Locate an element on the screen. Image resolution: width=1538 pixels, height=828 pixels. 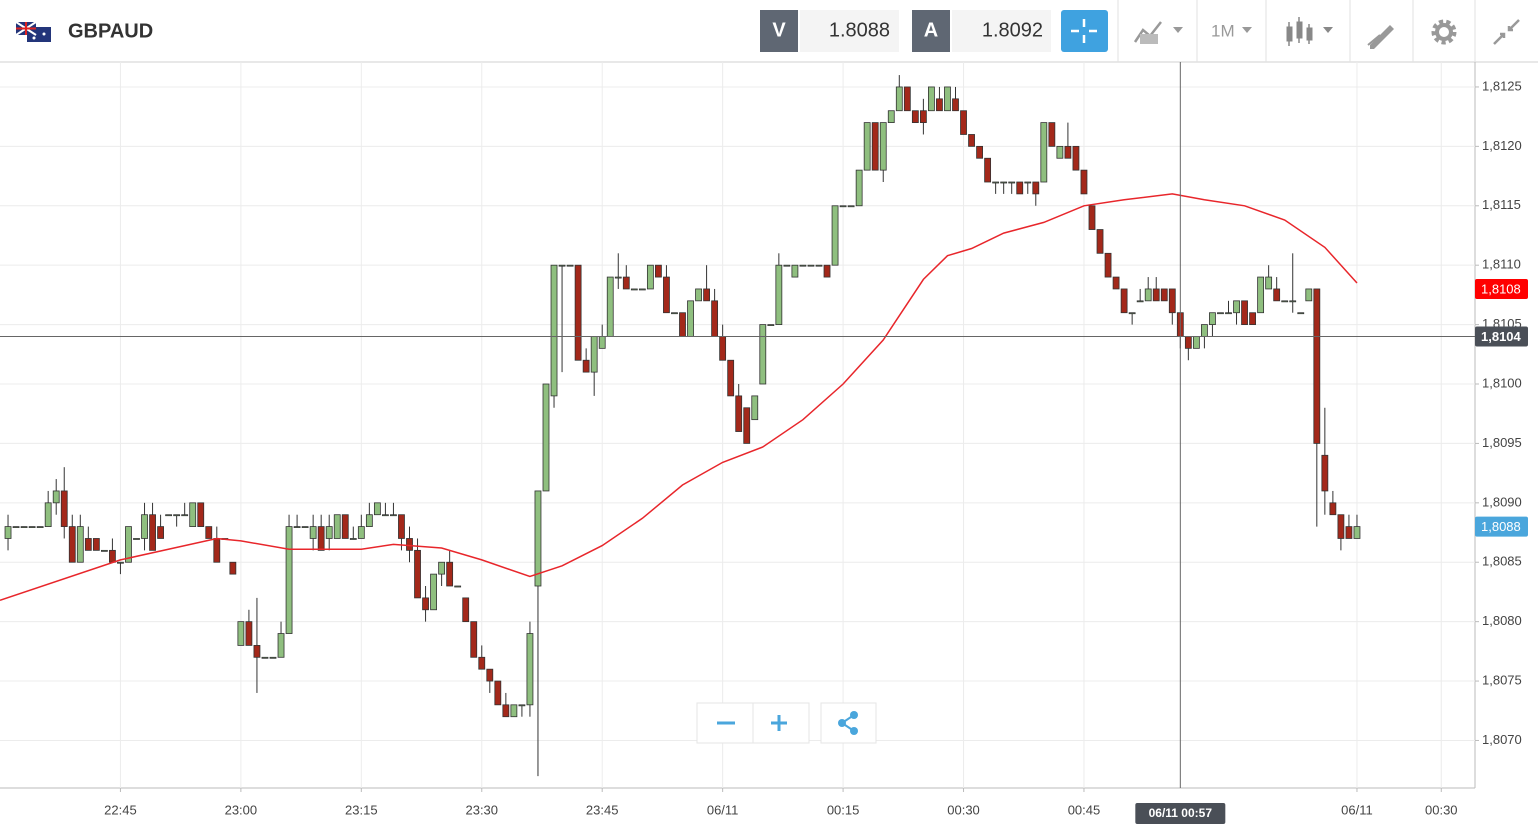
price-marker-label: 1,8088 is located at coordinates (1501, 526).